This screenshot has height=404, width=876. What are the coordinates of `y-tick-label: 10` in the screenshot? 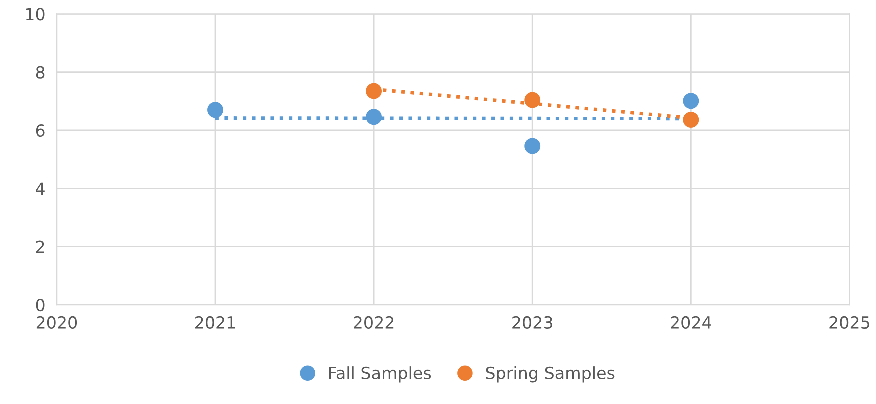 It's located at (35, 14).